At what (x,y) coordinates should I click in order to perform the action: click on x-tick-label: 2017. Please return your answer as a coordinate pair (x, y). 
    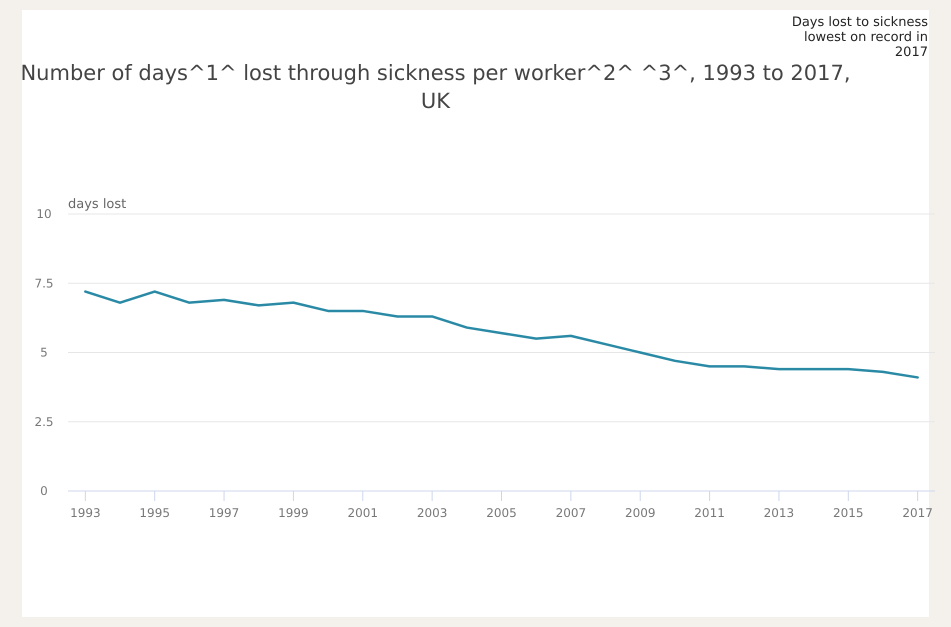
    Looking at the image, I should click on (917, 513).